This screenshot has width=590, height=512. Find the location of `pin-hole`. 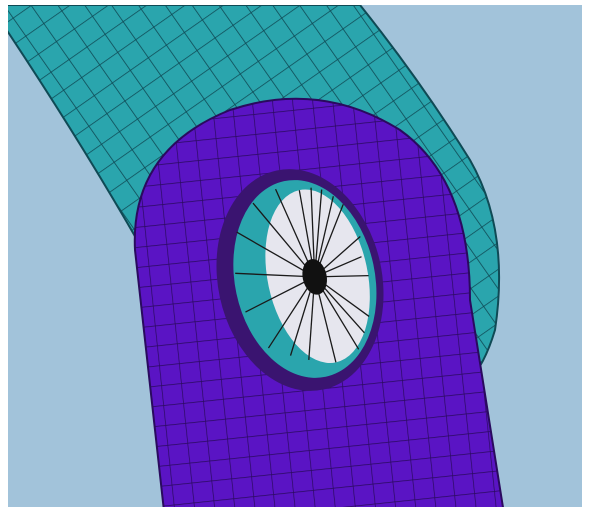

pin-hole is located at coordinates (300, 280).